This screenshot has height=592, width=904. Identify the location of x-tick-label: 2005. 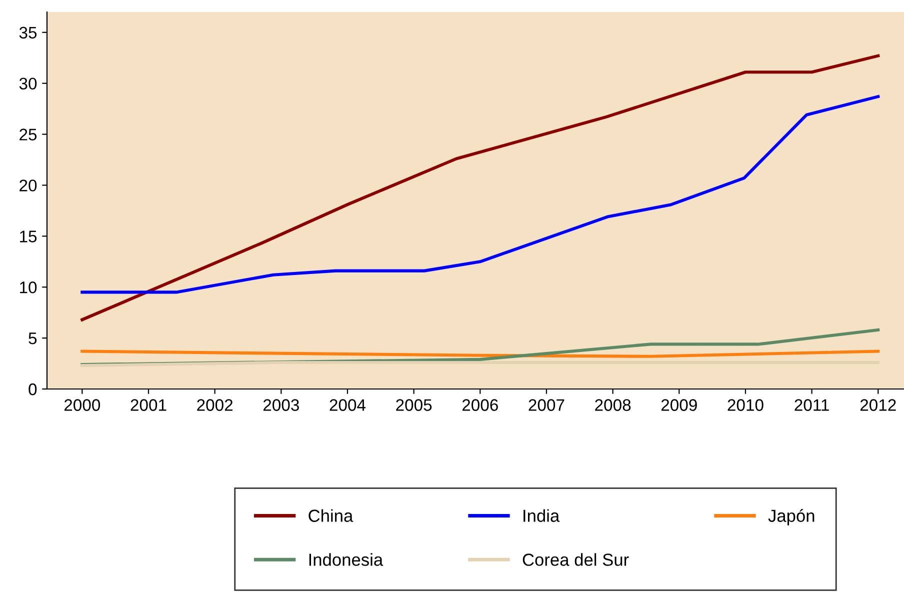
(414, 405).